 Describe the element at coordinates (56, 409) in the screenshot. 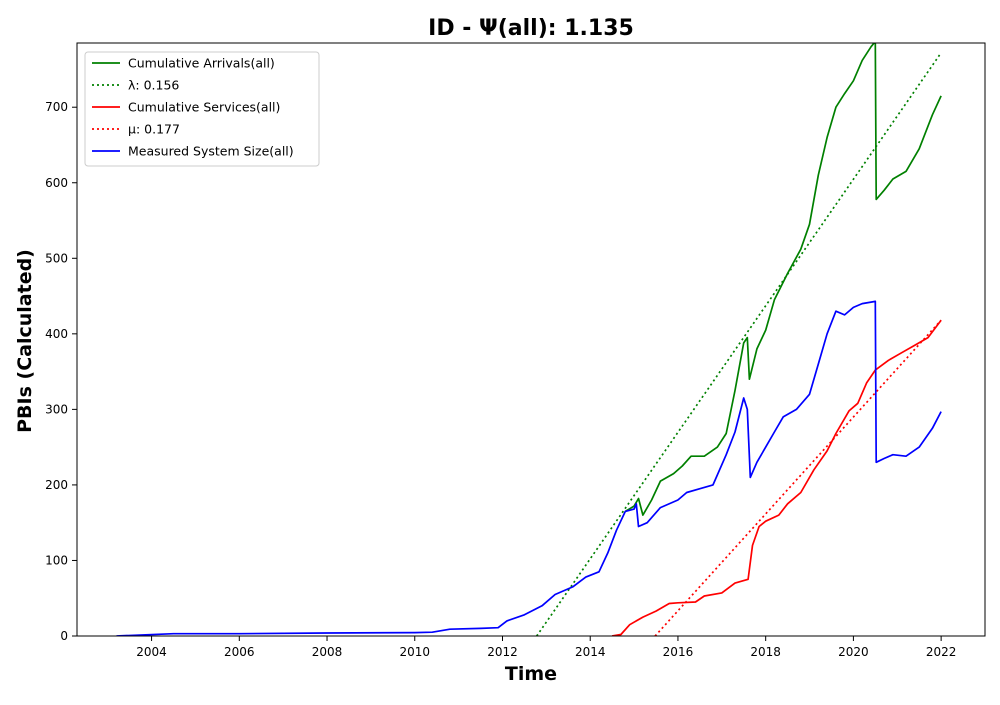

I see `y-tick-label: 300` at that location.